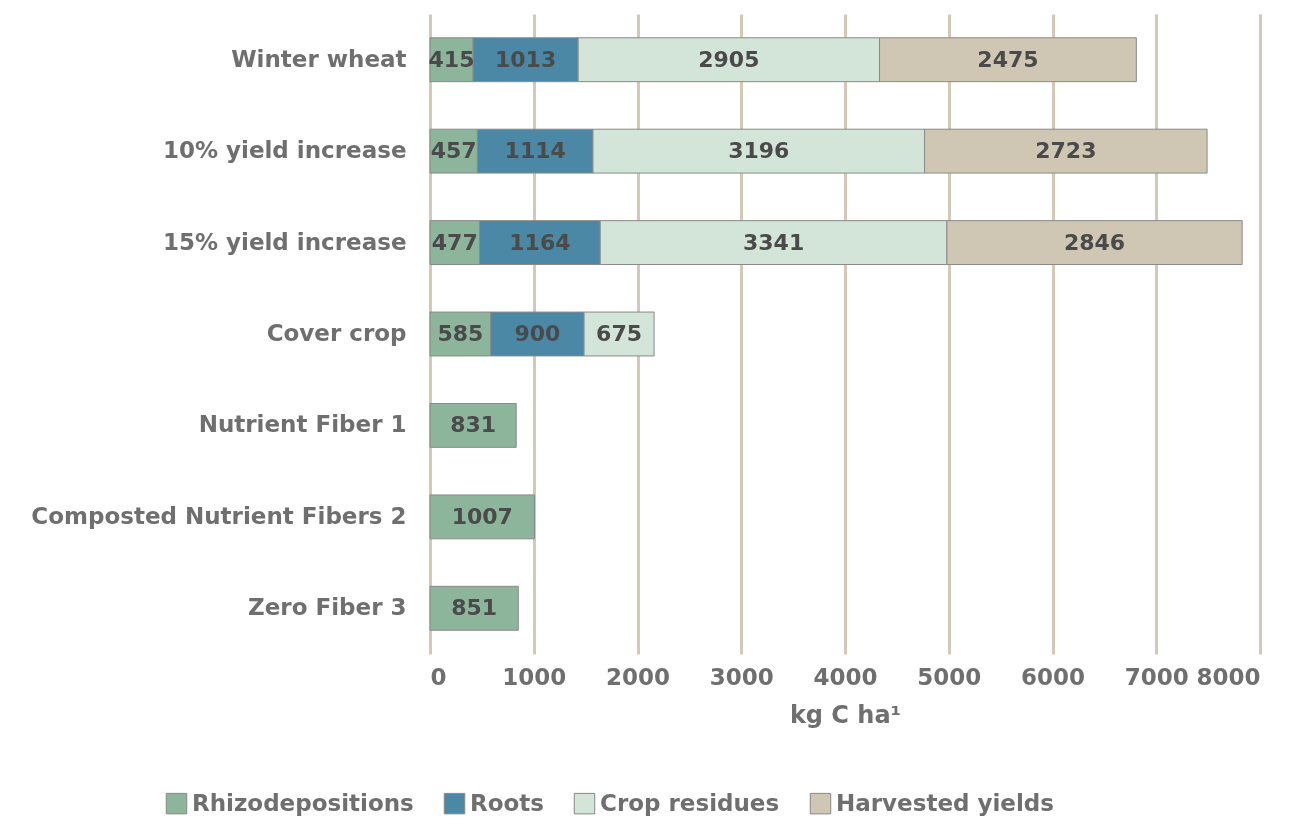 This screenshot has height=838, width=1310. What do you see at coordinates (535, 151) in the screenshot?
I see `data-label: 1114` at bounding box center [535, 151].